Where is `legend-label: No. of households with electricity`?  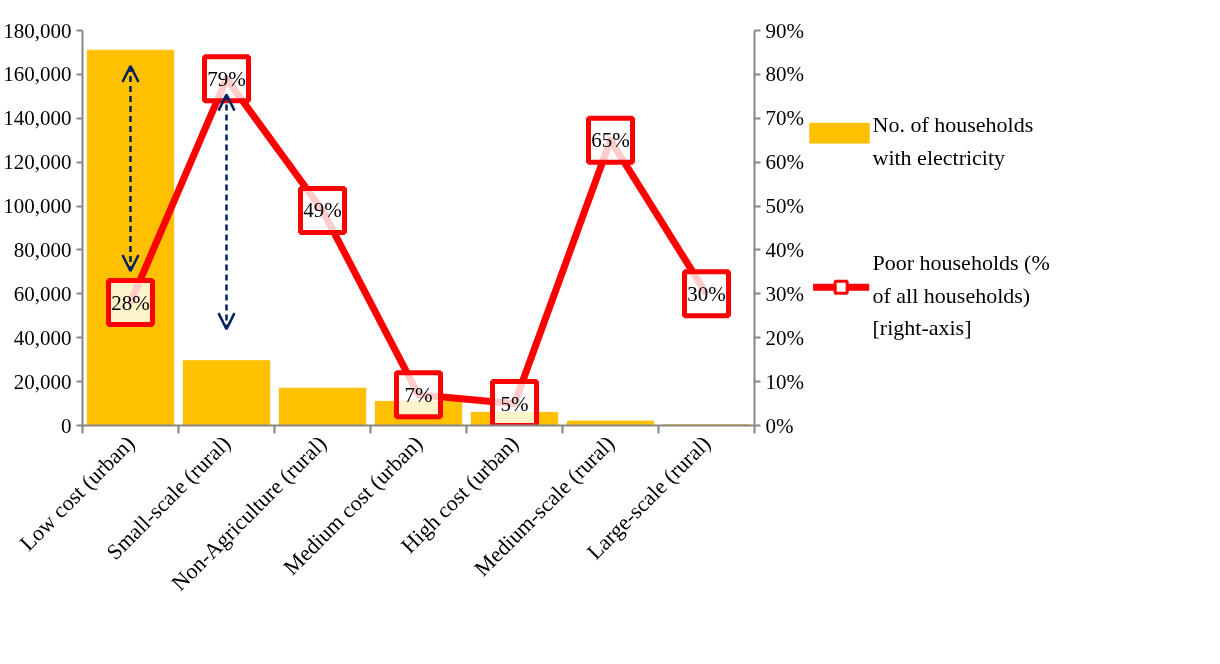
legend-label: No. of households with electricity is located at coordinates (953, 141).